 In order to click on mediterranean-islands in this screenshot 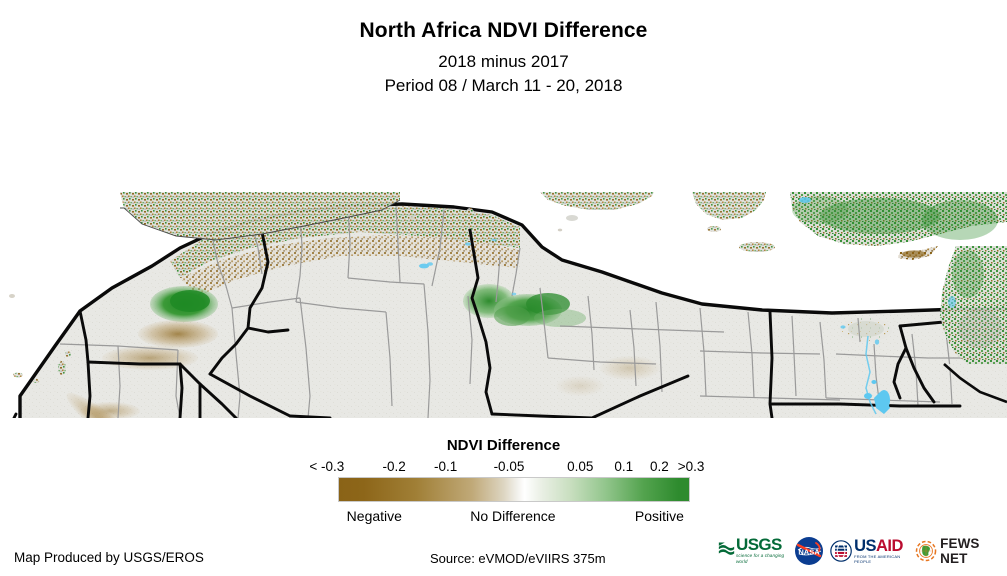, I will do `click(486, 220)`.